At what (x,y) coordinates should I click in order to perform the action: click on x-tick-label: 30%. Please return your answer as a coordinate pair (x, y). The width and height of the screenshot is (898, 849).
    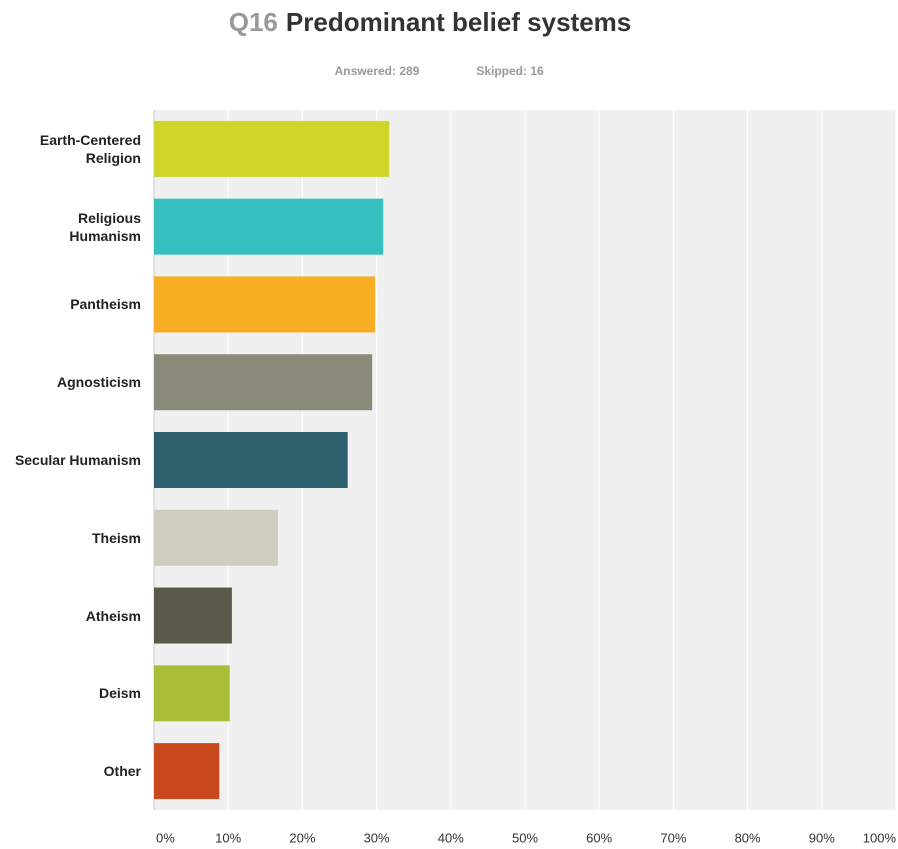
    Looking at the image, I should click on (377, 837).